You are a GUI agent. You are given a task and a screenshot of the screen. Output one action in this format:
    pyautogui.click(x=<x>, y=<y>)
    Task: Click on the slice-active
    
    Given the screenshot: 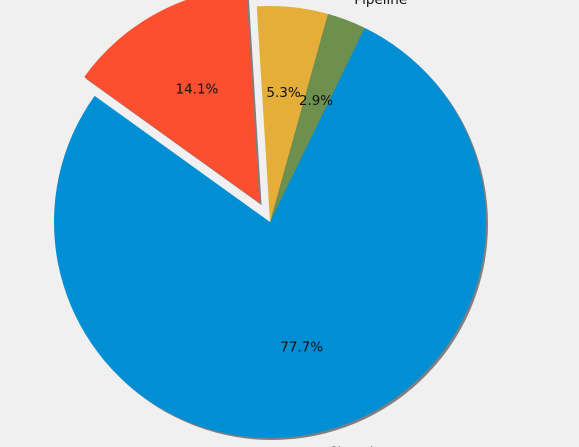 What is the action you would take?
    pyautogui.click(x=172, y=102)
    